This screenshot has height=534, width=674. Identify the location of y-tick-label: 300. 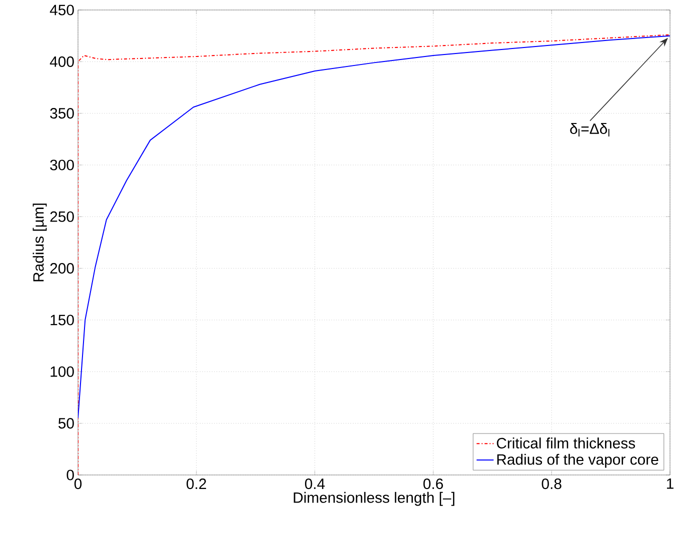
(62, 165).